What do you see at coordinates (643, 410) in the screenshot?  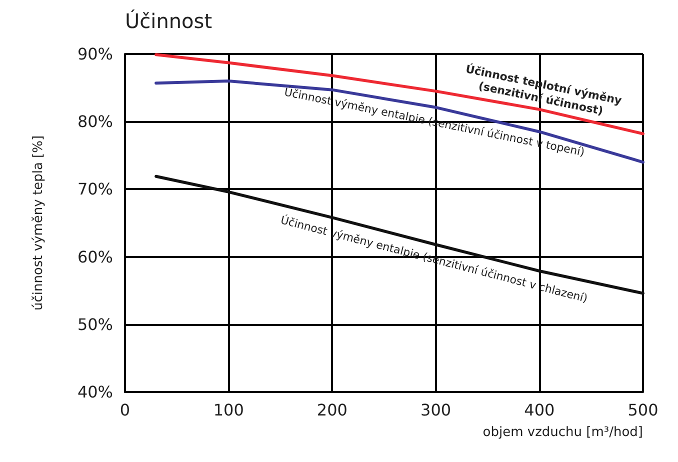 I see `x-tick-label: 500` at bounding box center [643, 410].